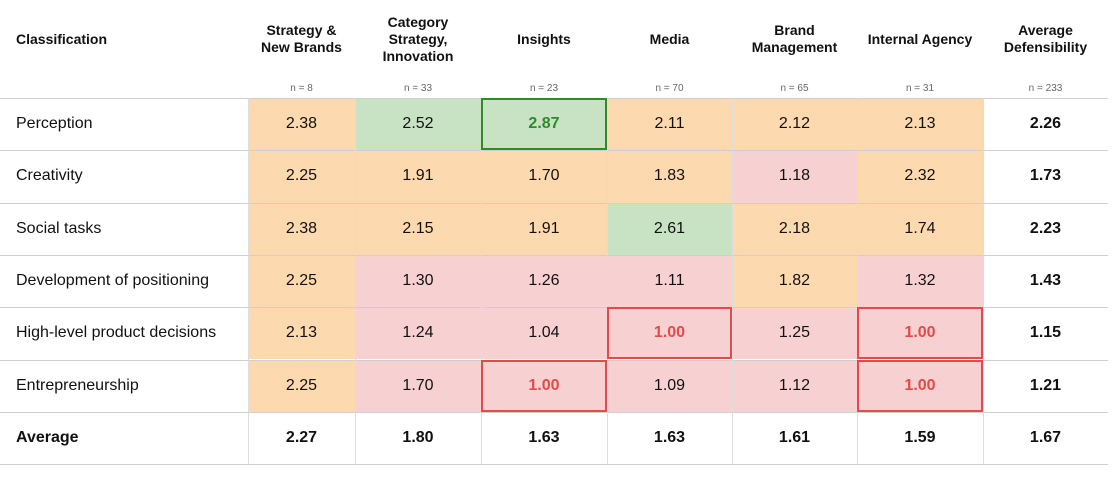 This screenshot has width=1120, height=479. What do you see at coordinates (669, 124) in the screenshot?
I see `data-cell: 2.11` at bounding box center [669, 124].